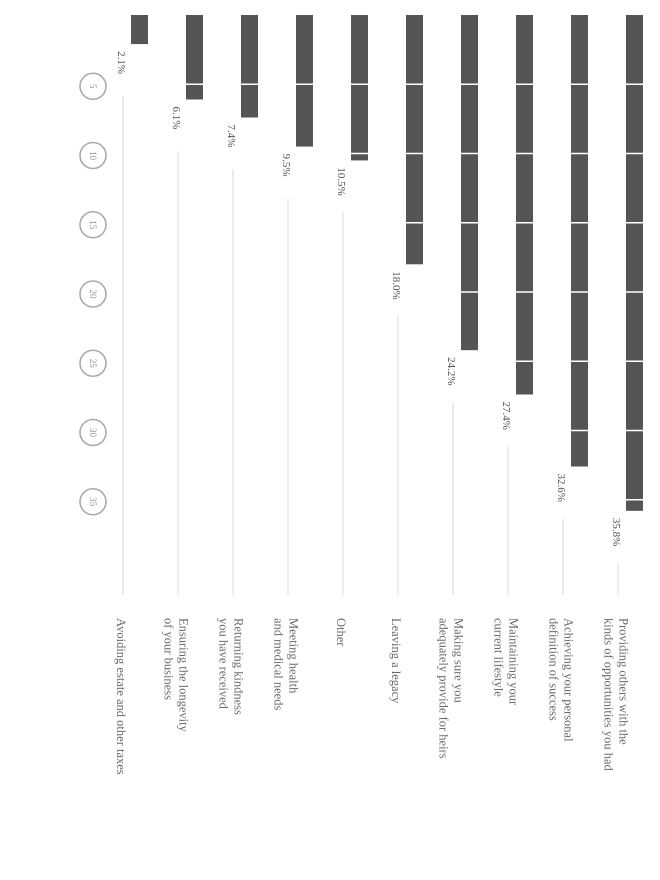 This screenshot has width=660, height=880. Describe the element at coordinates (616, 532) in the screenshot. I see `value-label-1: 35.8%` at that location.